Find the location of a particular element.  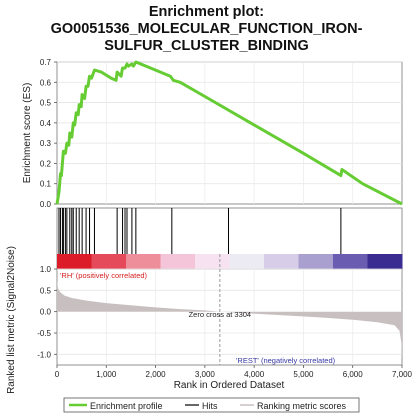

x-ticks: 0 1,000 2,000 3,000 4,000 5,000 6,000 7,000 is located at coordinates (234, 372).